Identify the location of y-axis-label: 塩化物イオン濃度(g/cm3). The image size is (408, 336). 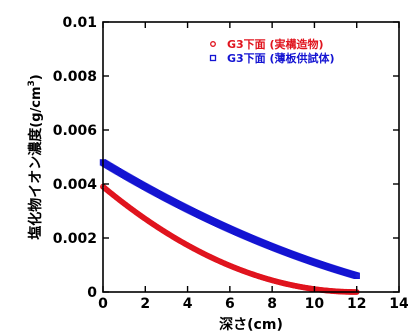
(35, 156).